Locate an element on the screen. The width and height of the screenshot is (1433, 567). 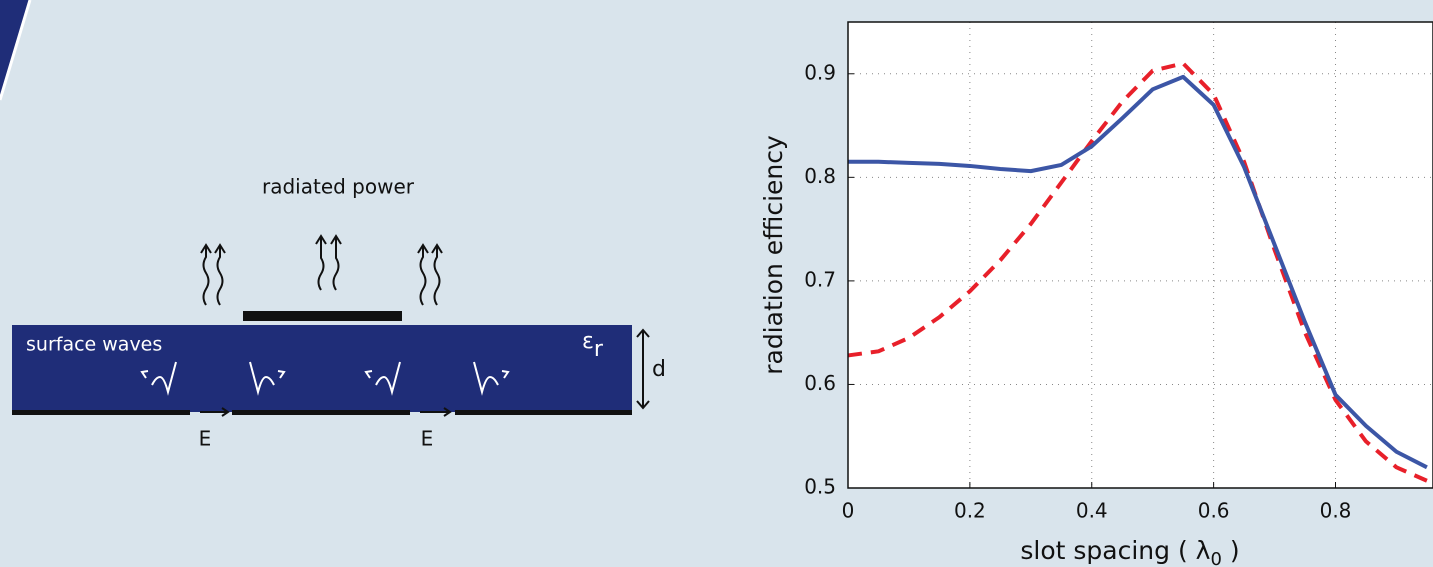
field-arrows is located at coordinates (425, 372).